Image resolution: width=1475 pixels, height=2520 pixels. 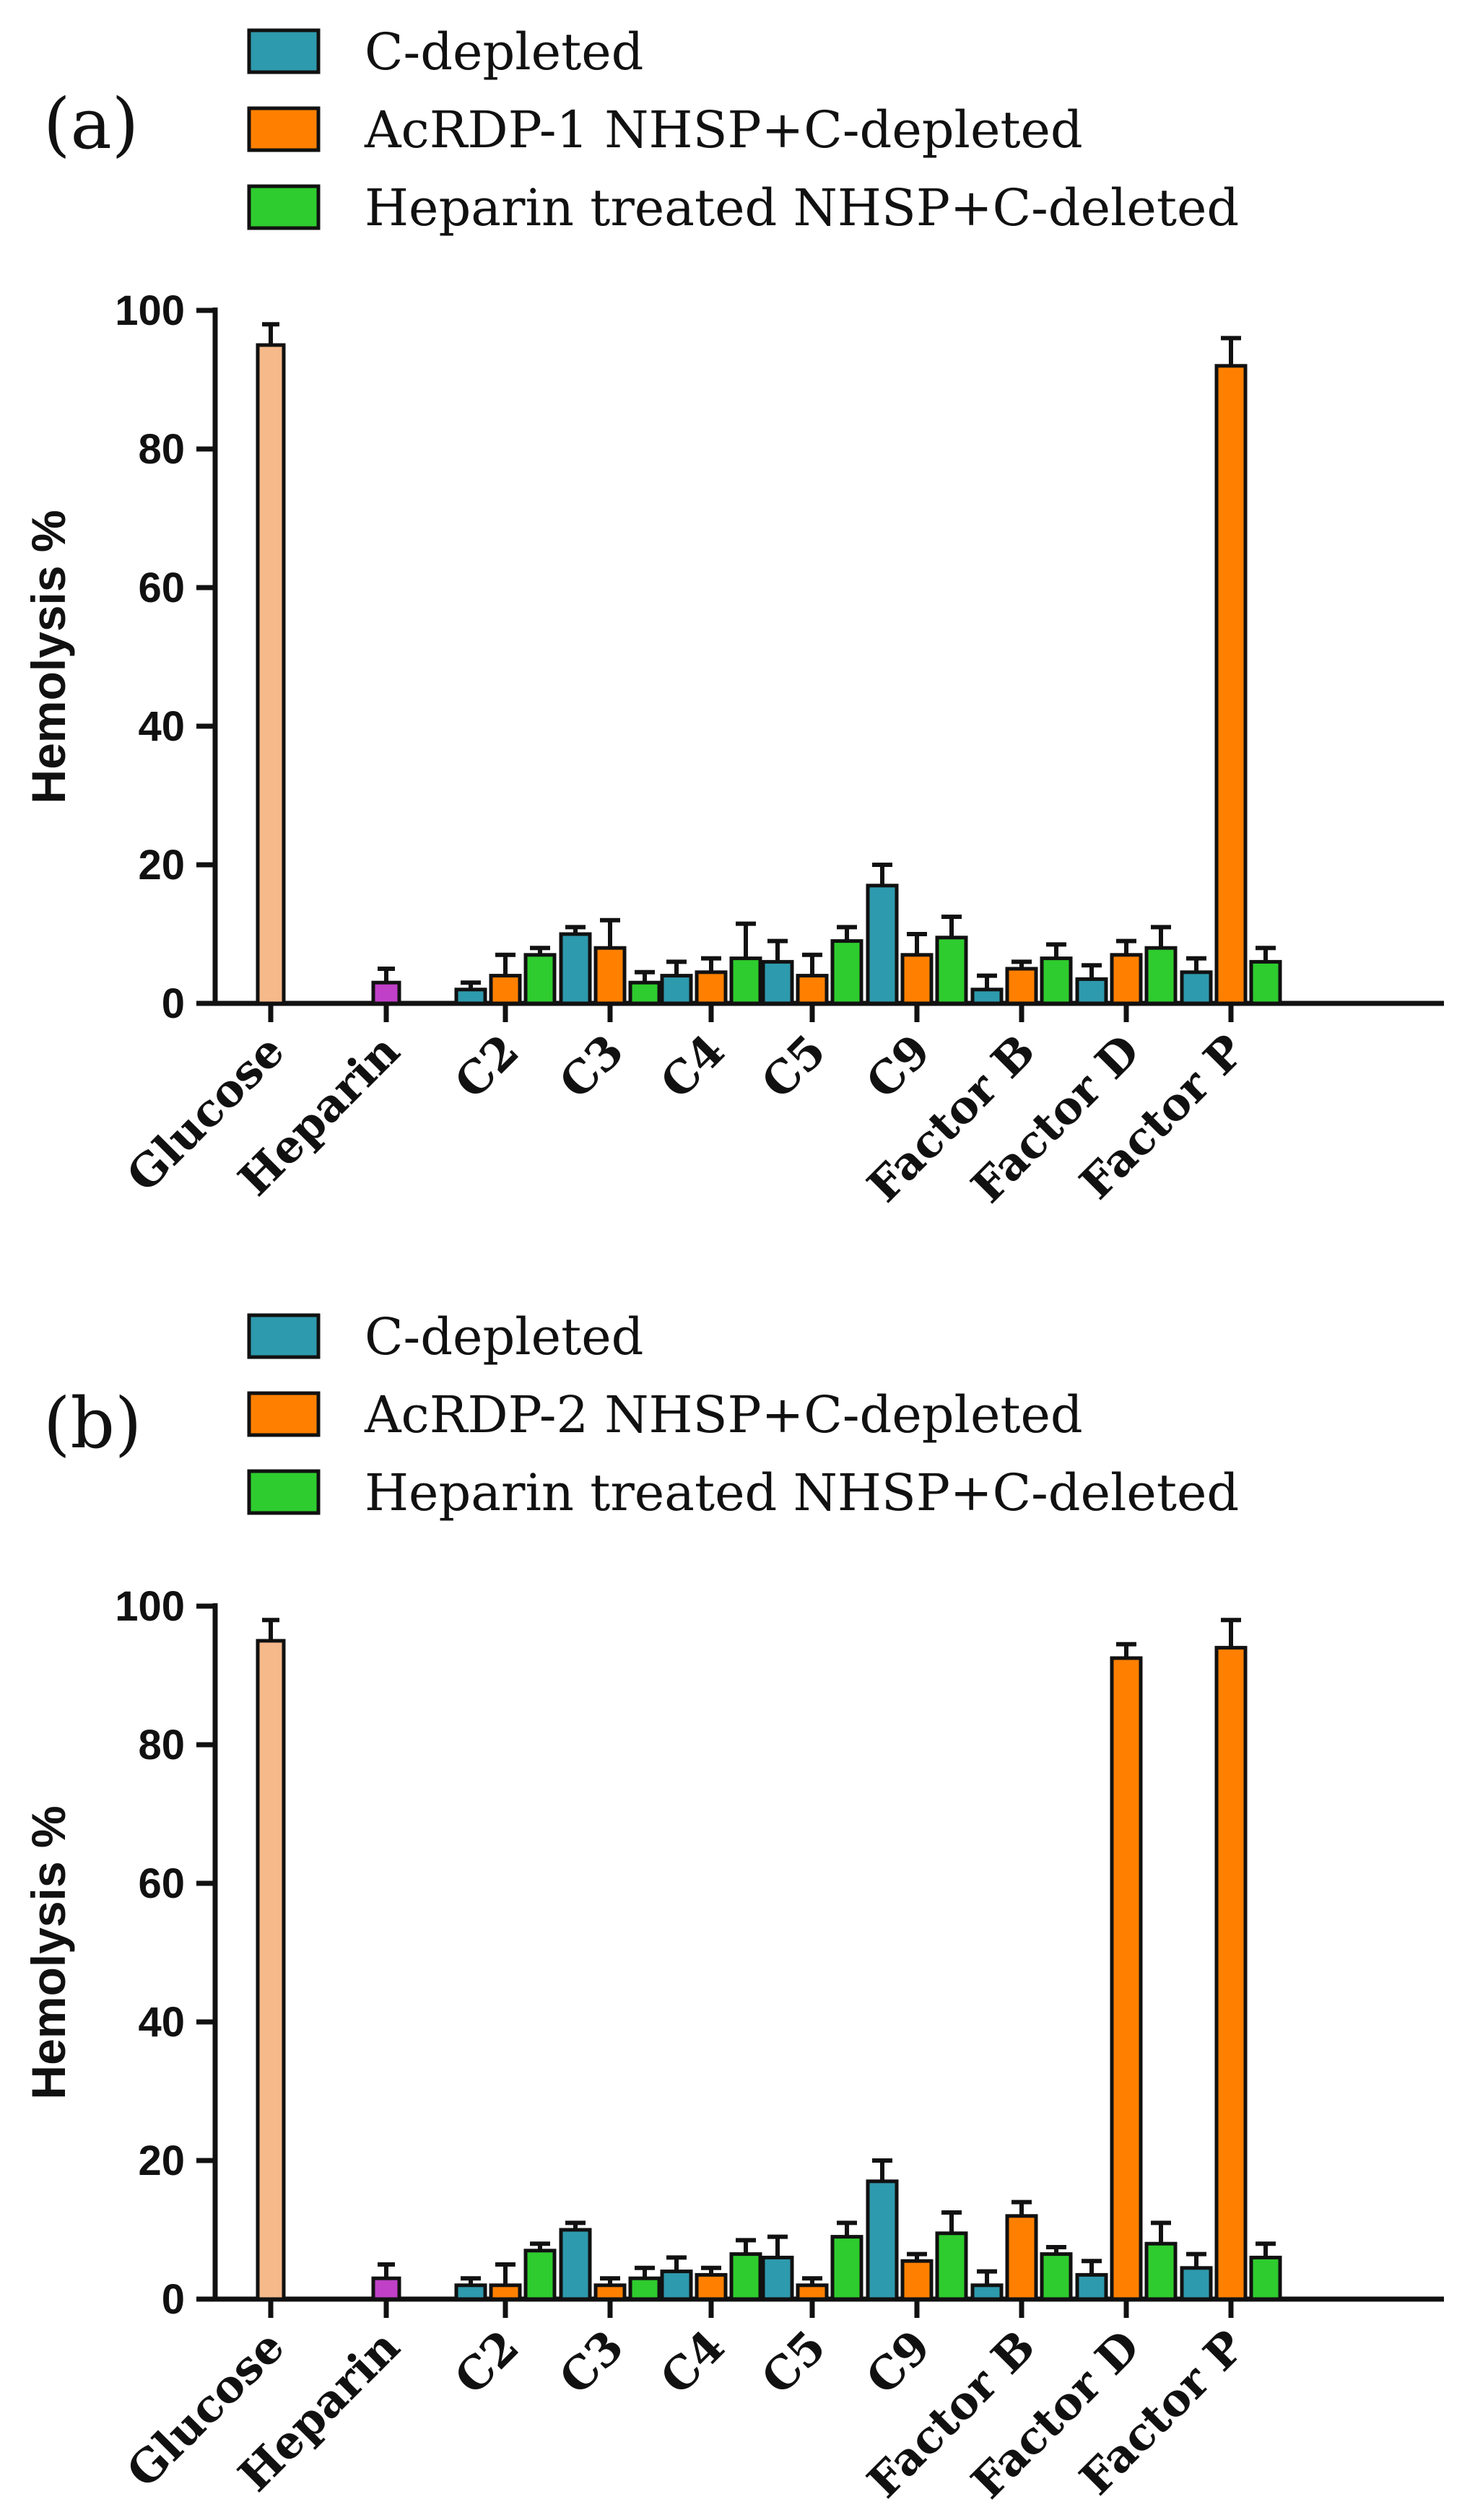 I want to click on bar-c5-c-depleted, so click(x=777, y=2278).